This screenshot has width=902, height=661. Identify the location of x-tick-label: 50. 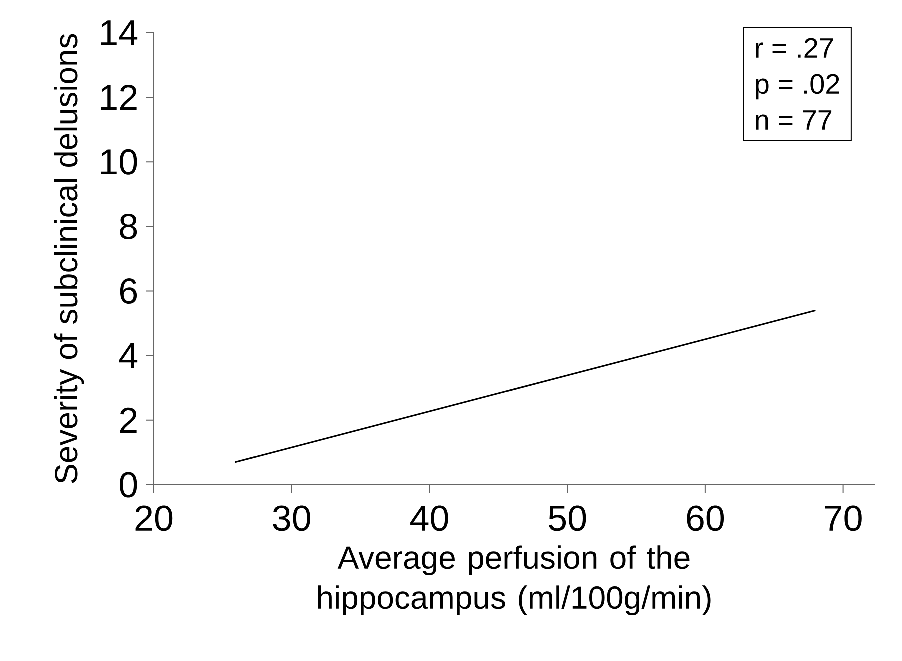
(567, 519).